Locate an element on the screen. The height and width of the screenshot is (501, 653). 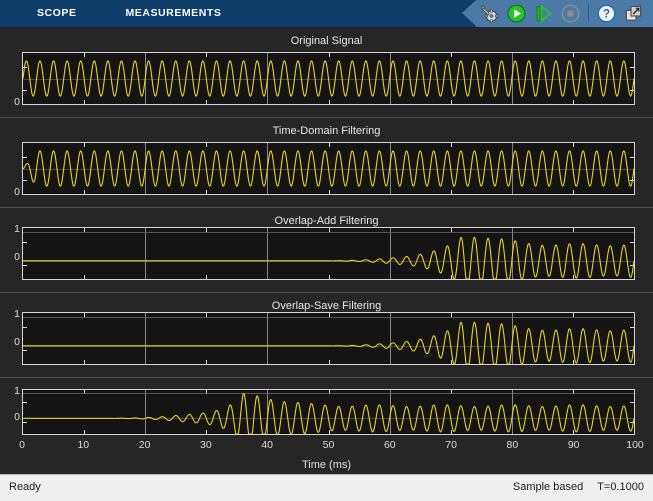
axes-time-domain-filtering is located at coordinates (328, 168).